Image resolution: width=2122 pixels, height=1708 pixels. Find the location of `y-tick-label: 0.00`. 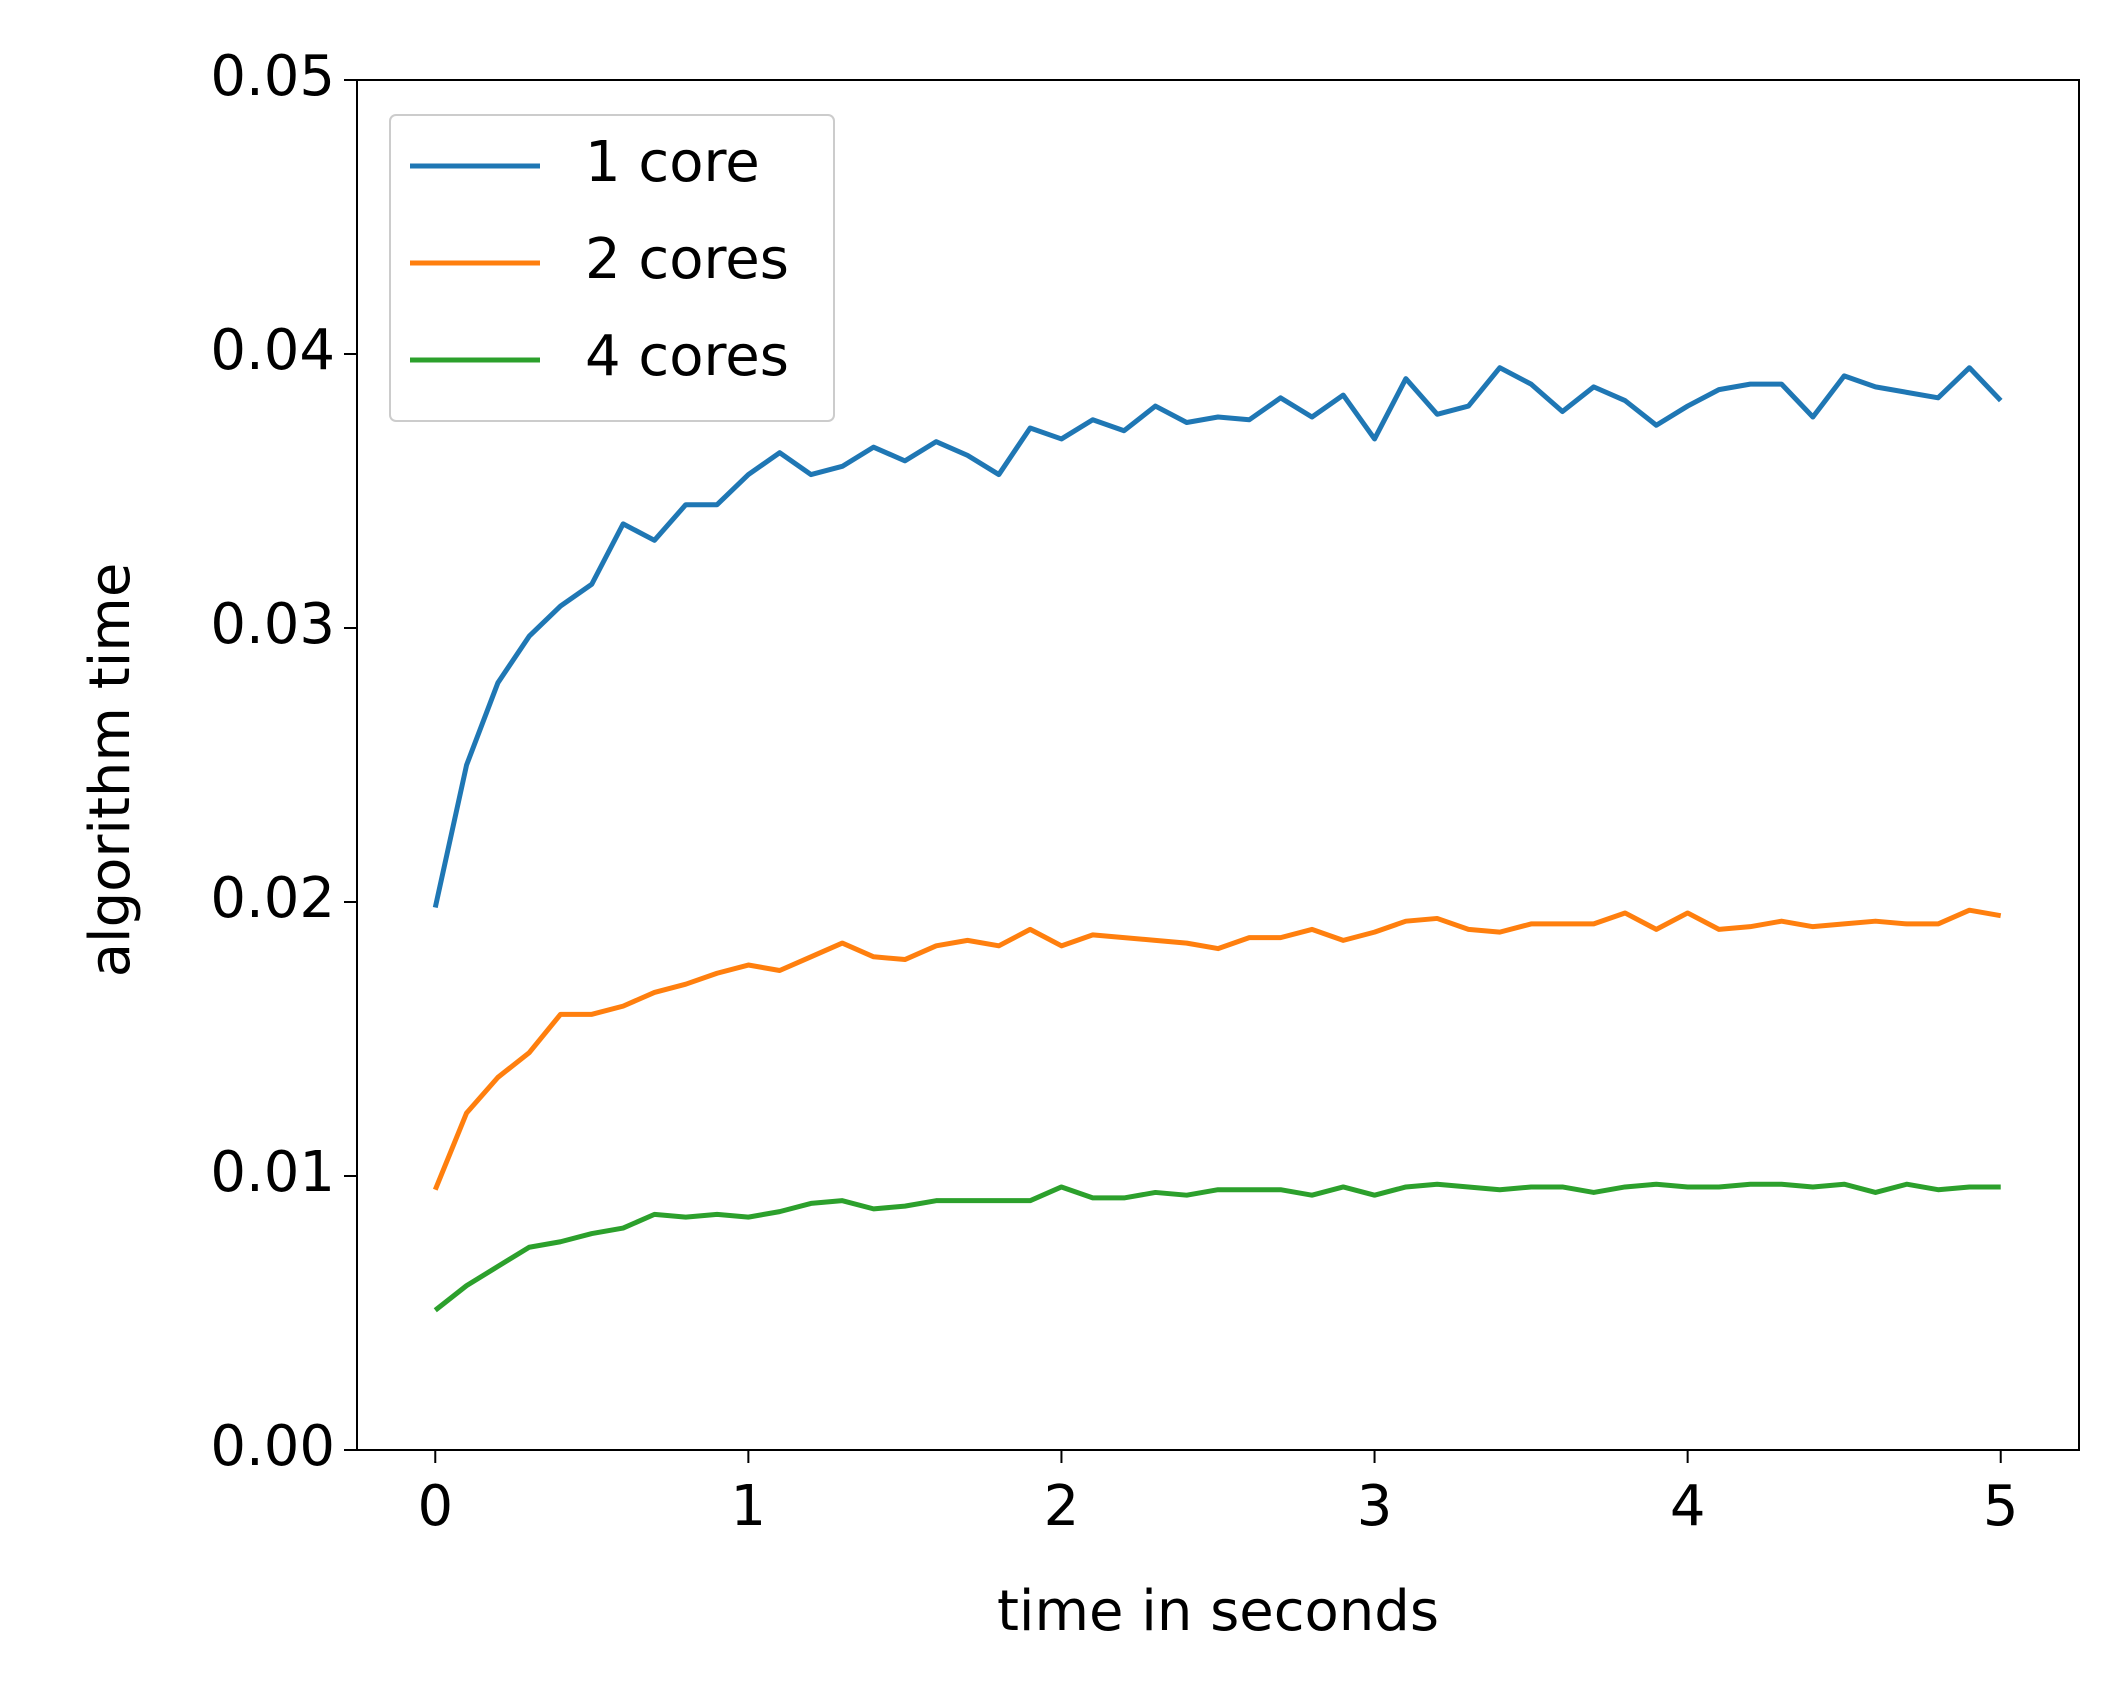

y-tick-label: 0.00 is located at coordinates (272, 1446).